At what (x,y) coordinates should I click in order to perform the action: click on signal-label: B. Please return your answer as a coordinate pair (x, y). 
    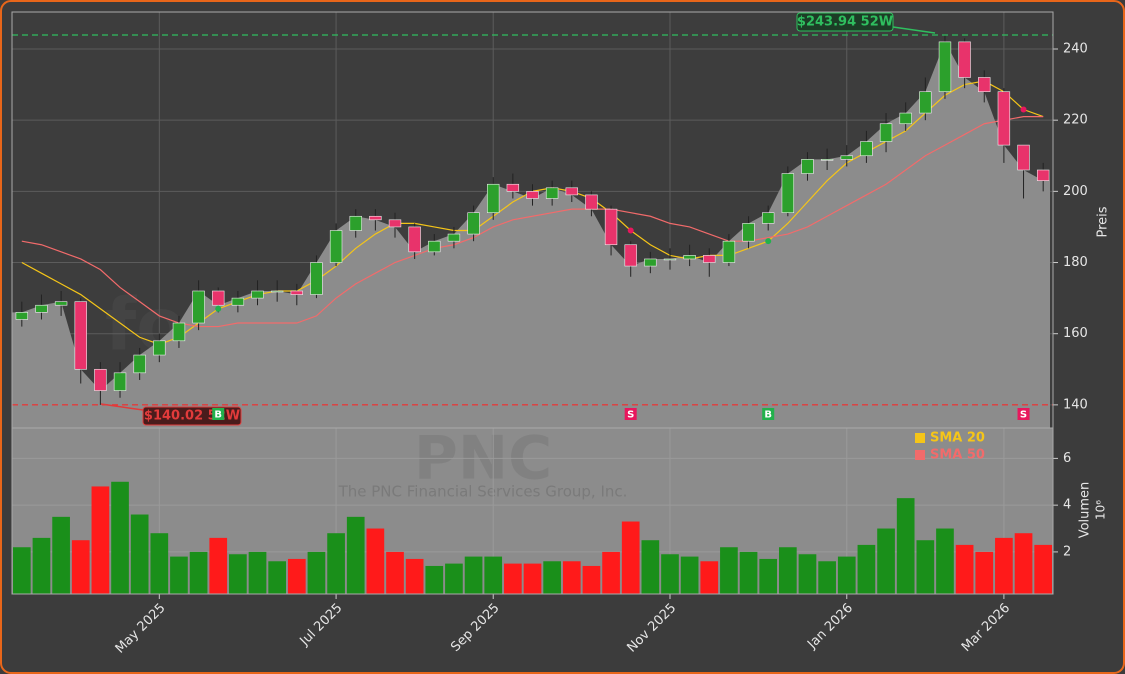
    Looking at the image, I should click on (218, 415).